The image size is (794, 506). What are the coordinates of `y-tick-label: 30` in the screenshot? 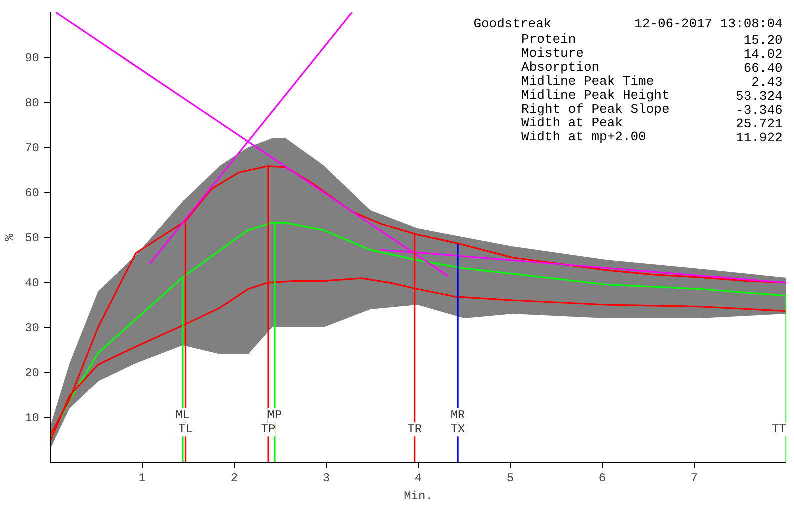 It's located at (32, 329).